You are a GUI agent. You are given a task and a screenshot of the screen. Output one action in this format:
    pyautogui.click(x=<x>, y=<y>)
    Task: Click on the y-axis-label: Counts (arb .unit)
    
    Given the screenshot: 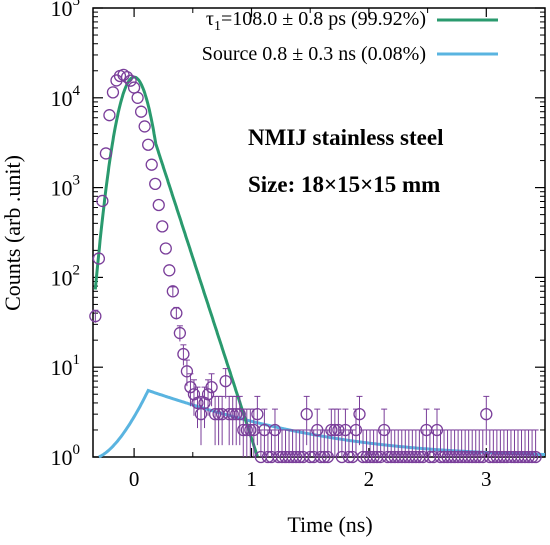 What is the action you would take?
    pyautogui.click(x=12, y=233)
    